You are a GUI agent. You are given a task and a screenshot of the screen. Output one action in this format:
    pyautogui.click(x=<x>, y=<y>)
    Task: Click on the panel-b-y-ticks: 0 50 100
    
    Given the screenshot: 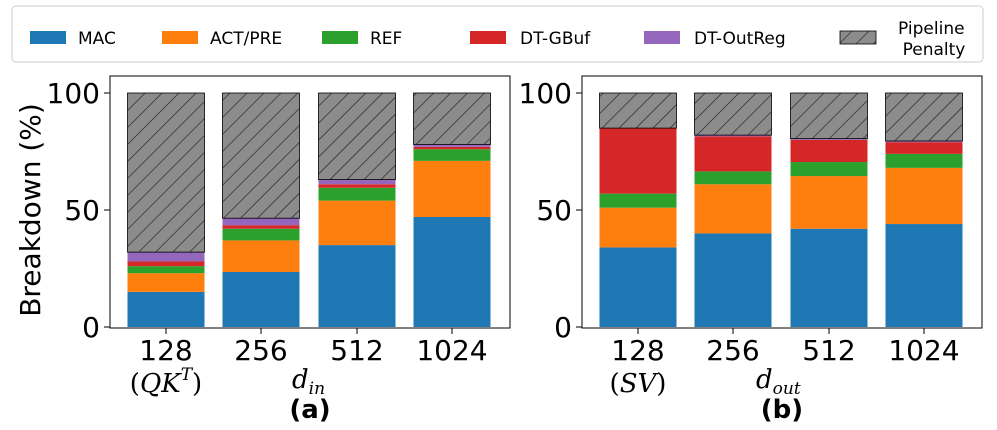 What is the action you would take?
    pyautogui.click(x=550, y=210)
    